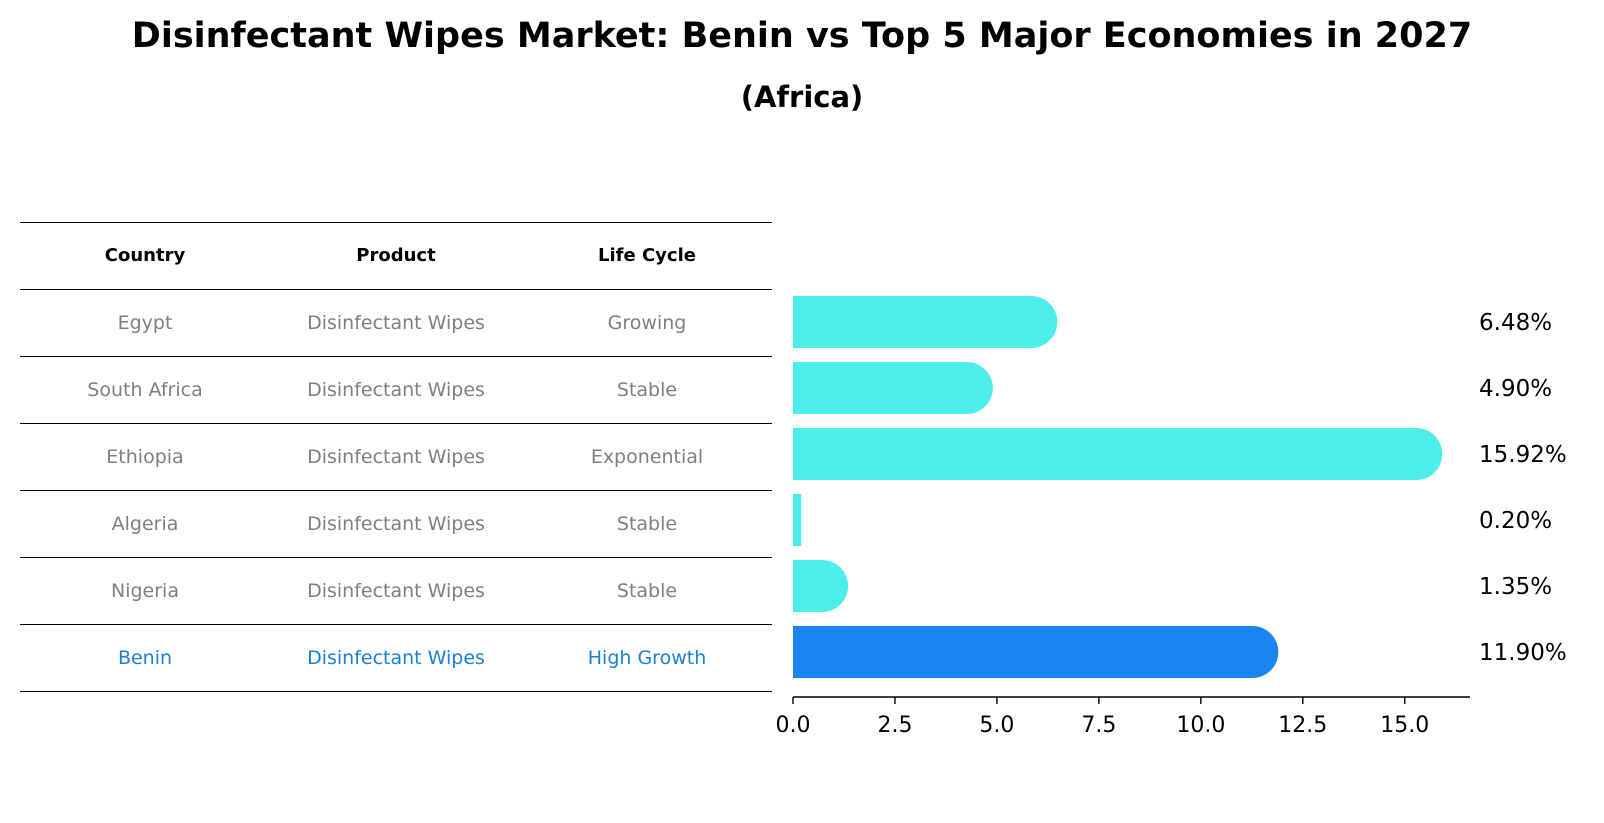 Image resolution: width=1604 pixels, height=823 pixels. I want to click on cell-life-cycle: Exponential, so click(647, 457).